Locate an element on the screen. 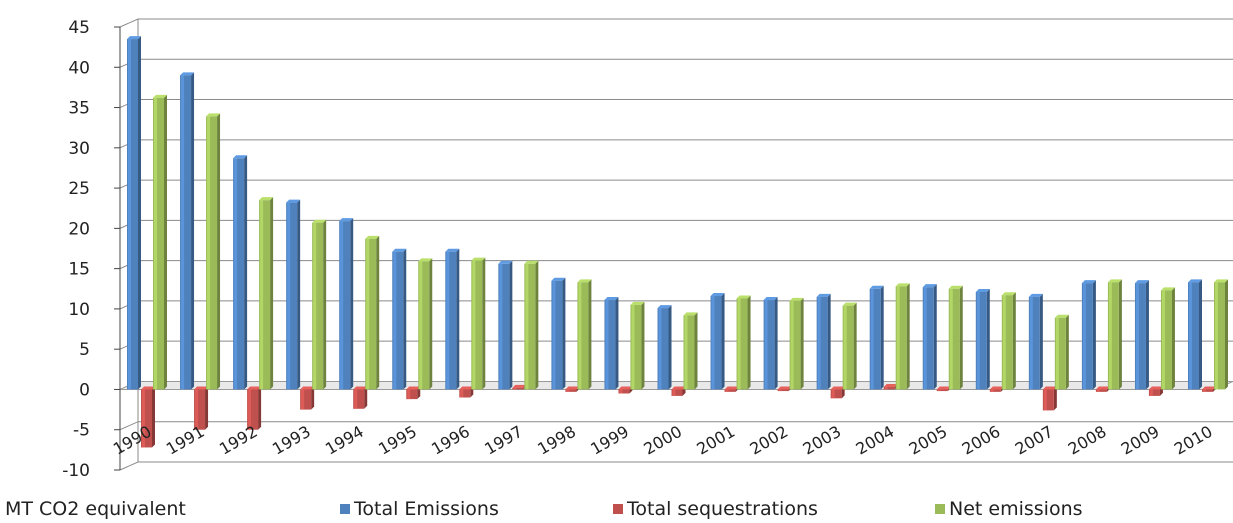 Image resolution: width=1233 pixels, height=523 pixels. legend-item-total-emissions: Total Emissions is located at coordinates (419, 509).